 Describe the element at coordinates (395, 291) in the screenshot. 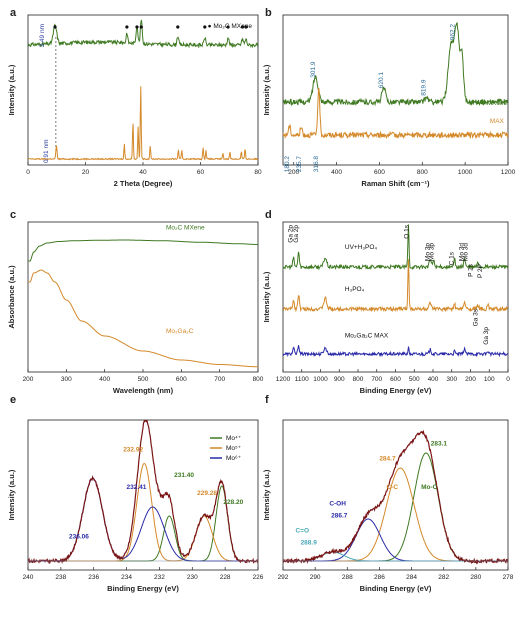

I see `plot-area-d` at that location.